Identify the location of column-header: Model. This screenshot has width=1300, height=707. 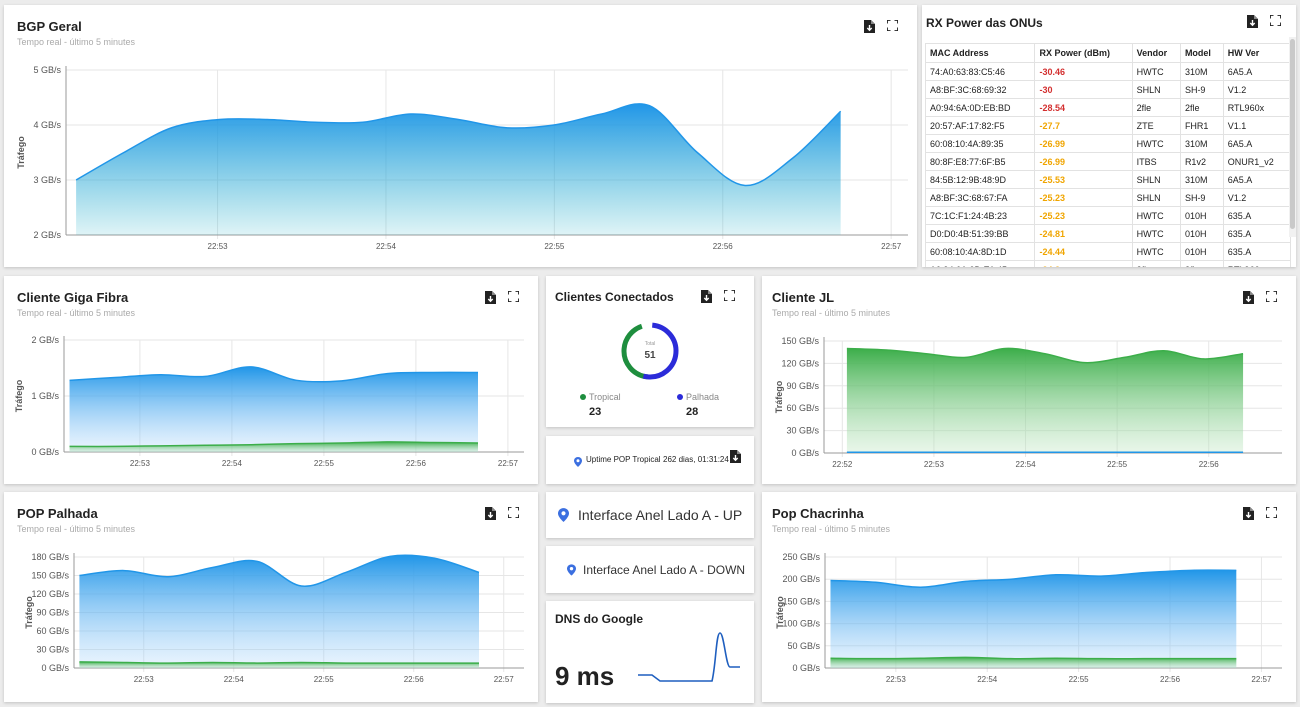
(1201, 53).